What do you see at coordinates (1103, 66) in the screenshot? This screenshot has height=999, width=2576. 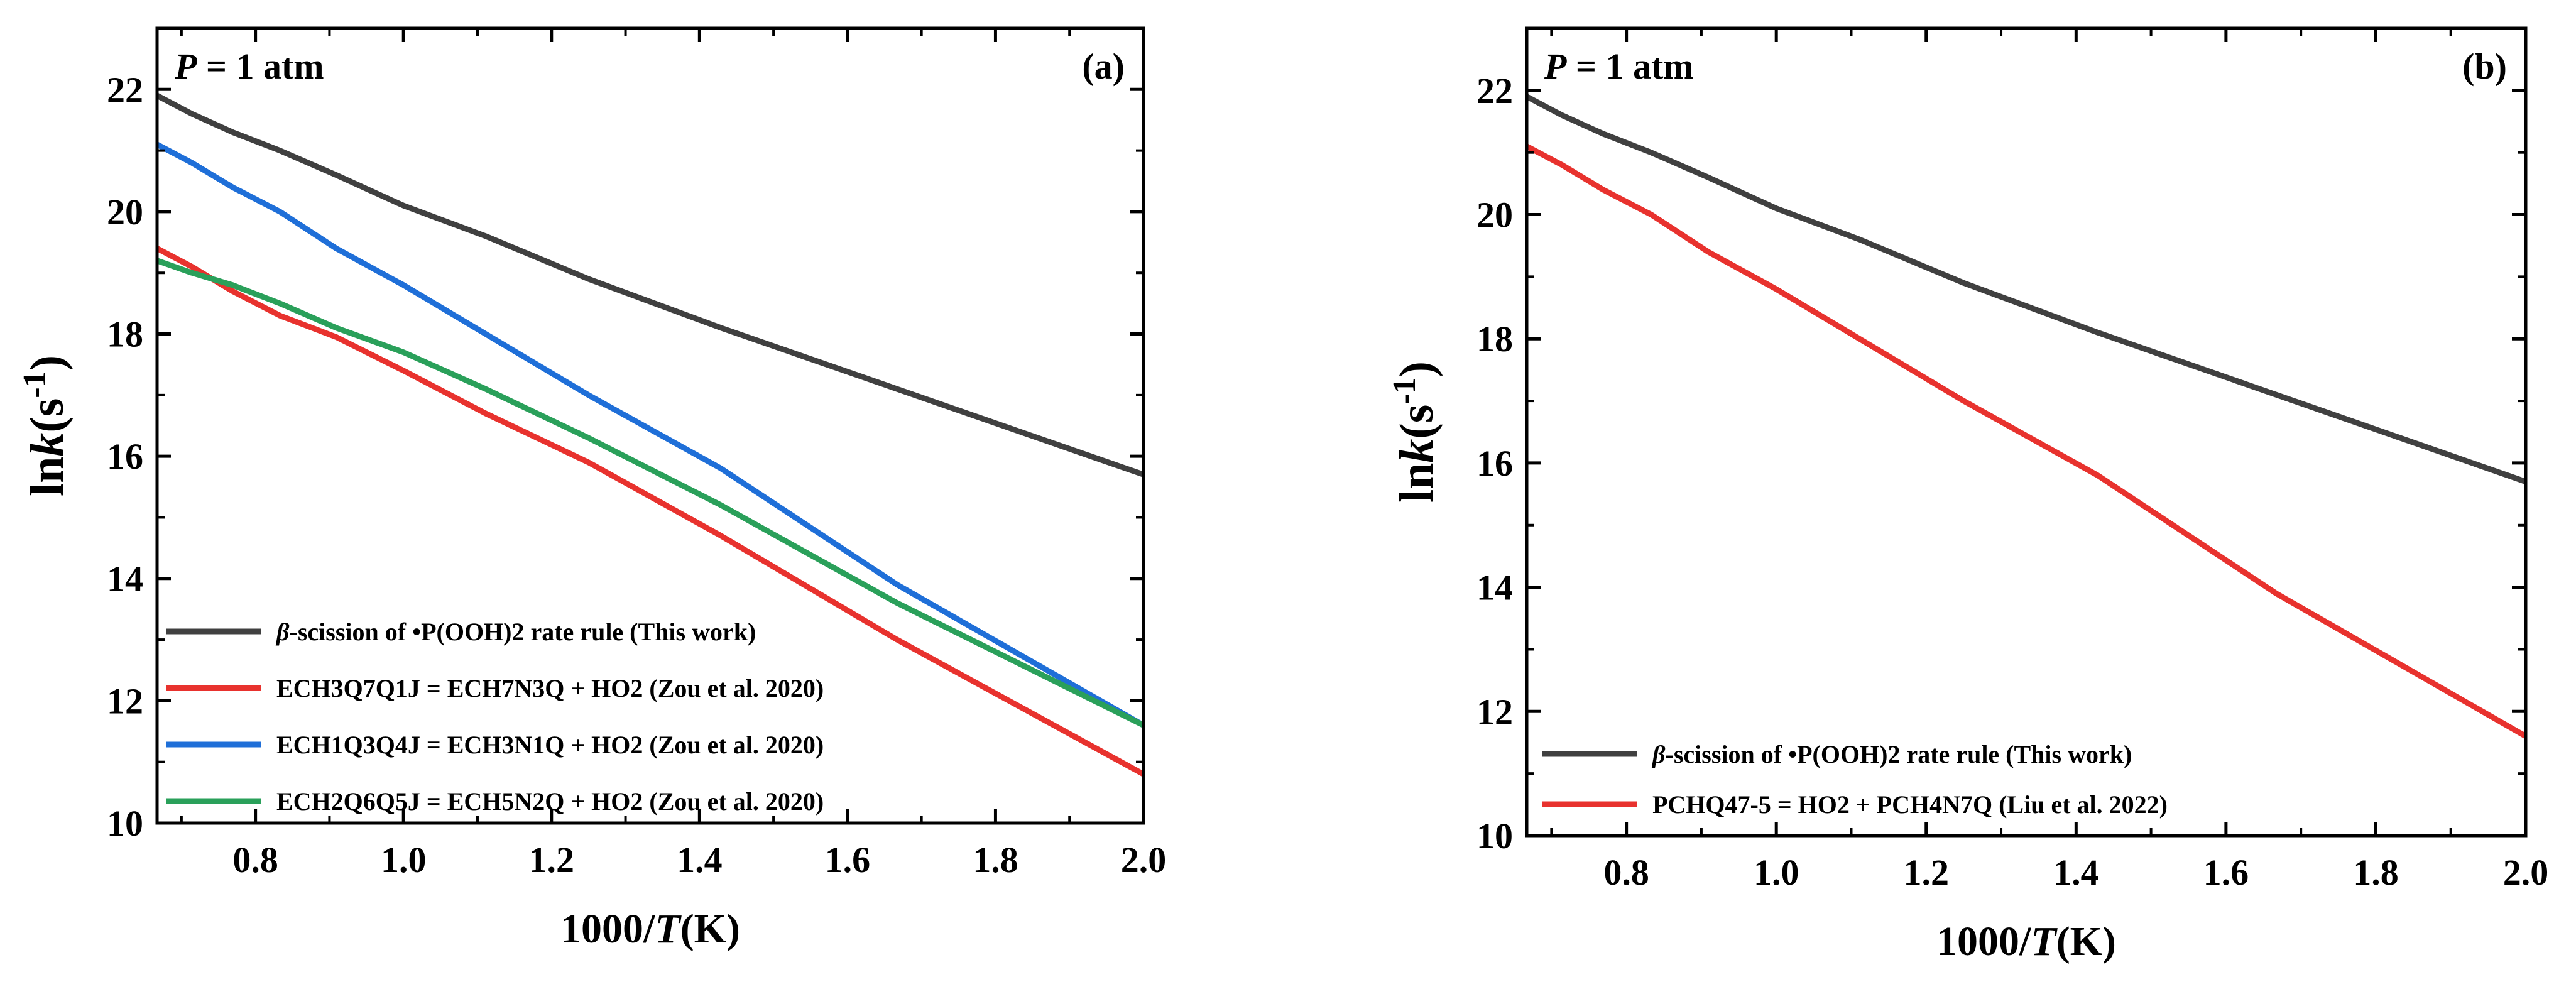 I see `panel-label: (a)` at bounding box center [1103, 66].